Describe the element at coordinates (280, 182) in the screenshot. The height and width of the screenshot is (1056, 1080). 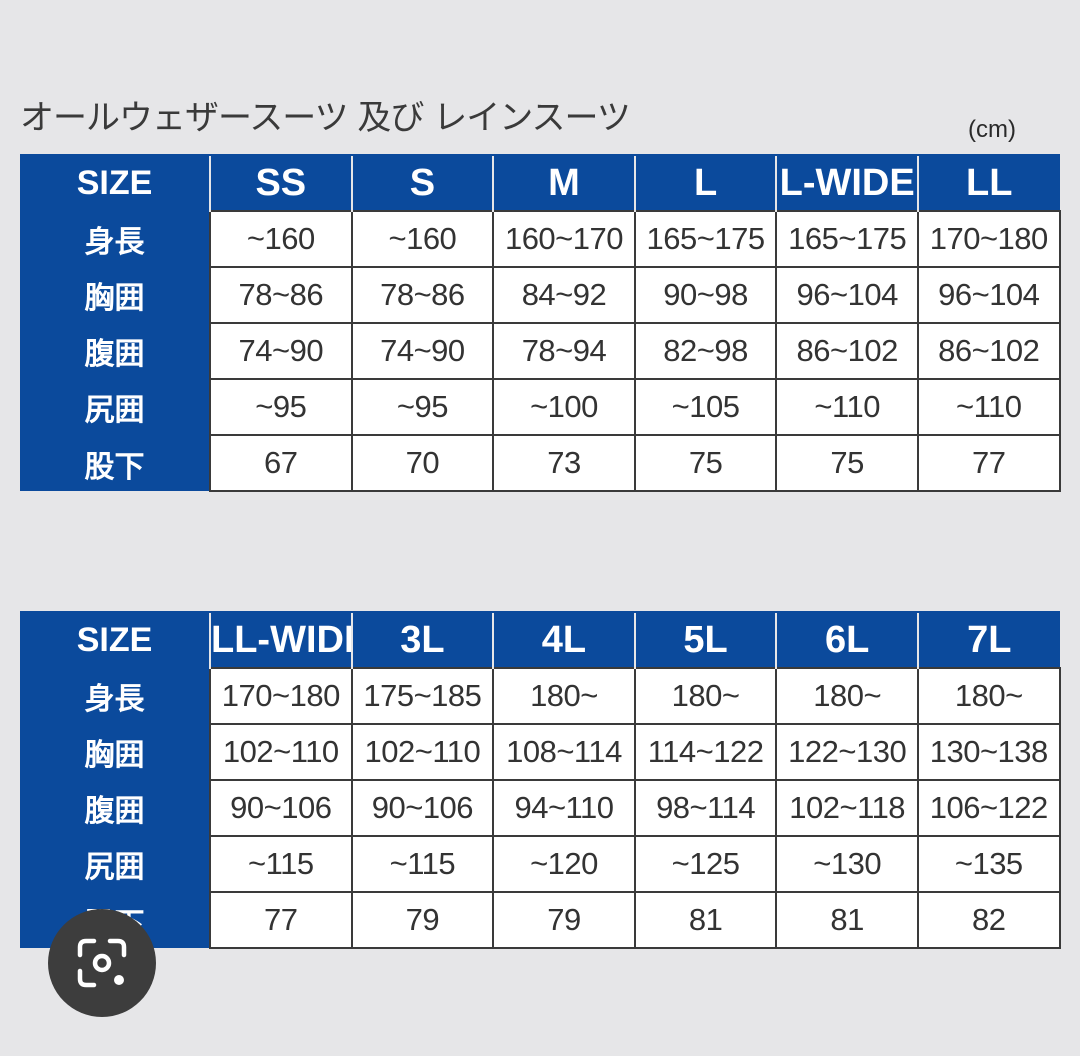
I see `size-header: SS` at that location.